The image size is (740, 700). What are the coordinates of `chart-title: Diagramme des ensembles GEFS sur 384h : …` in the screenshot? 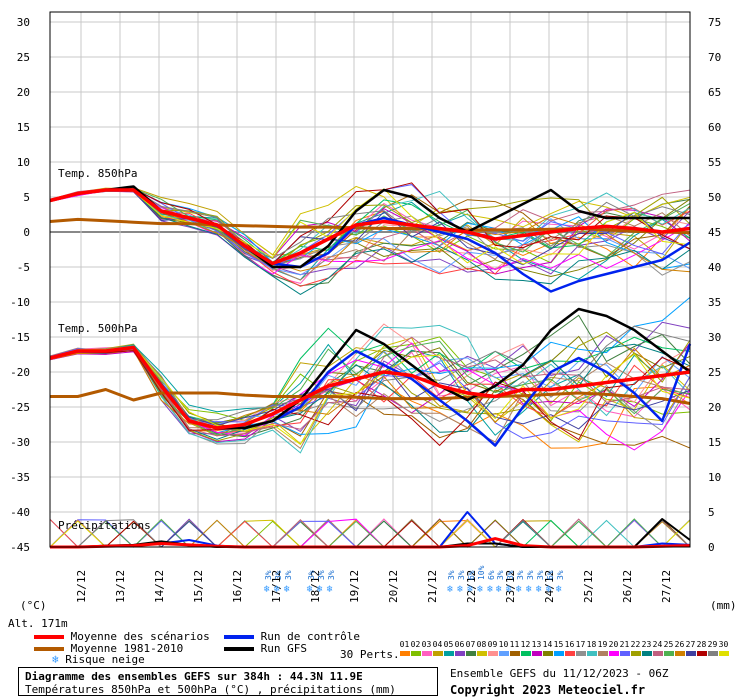 It's located at (194, 676).